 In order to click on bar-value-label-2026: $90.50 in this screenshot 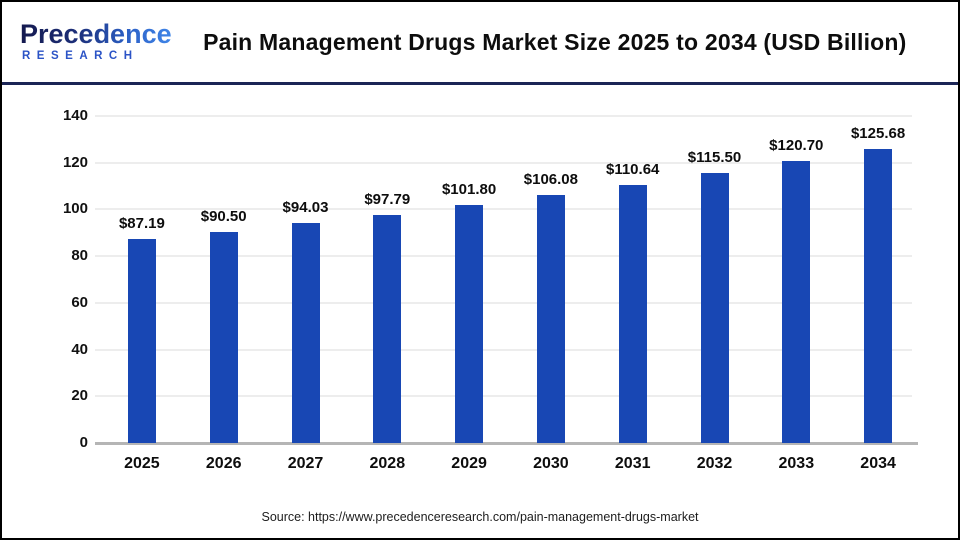, I will do `click(223, 216)`.